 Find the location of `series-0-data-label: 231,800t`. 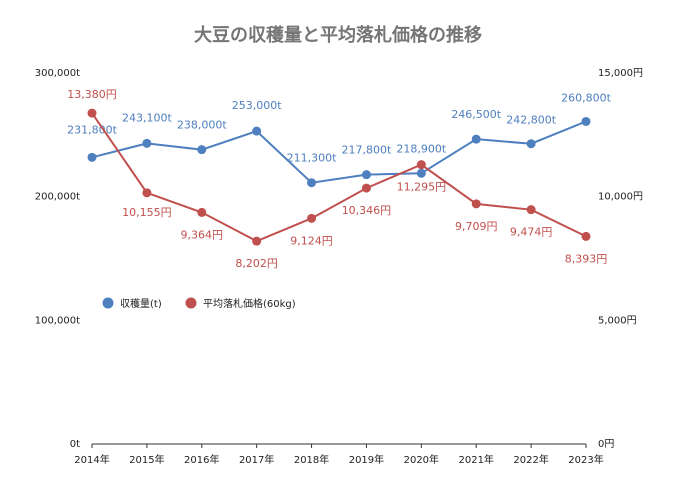

series-0-data-label: 231,800t is located at coordinates (92, 129).